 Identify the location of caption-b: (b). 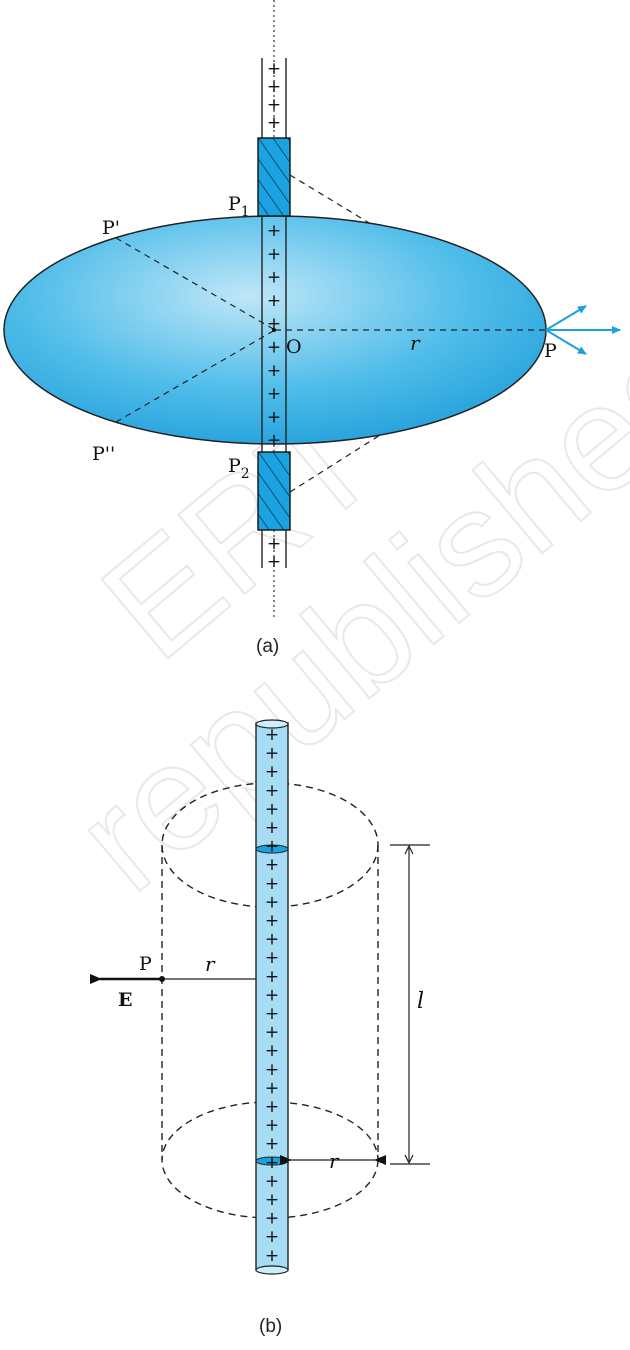
(270, 1326).